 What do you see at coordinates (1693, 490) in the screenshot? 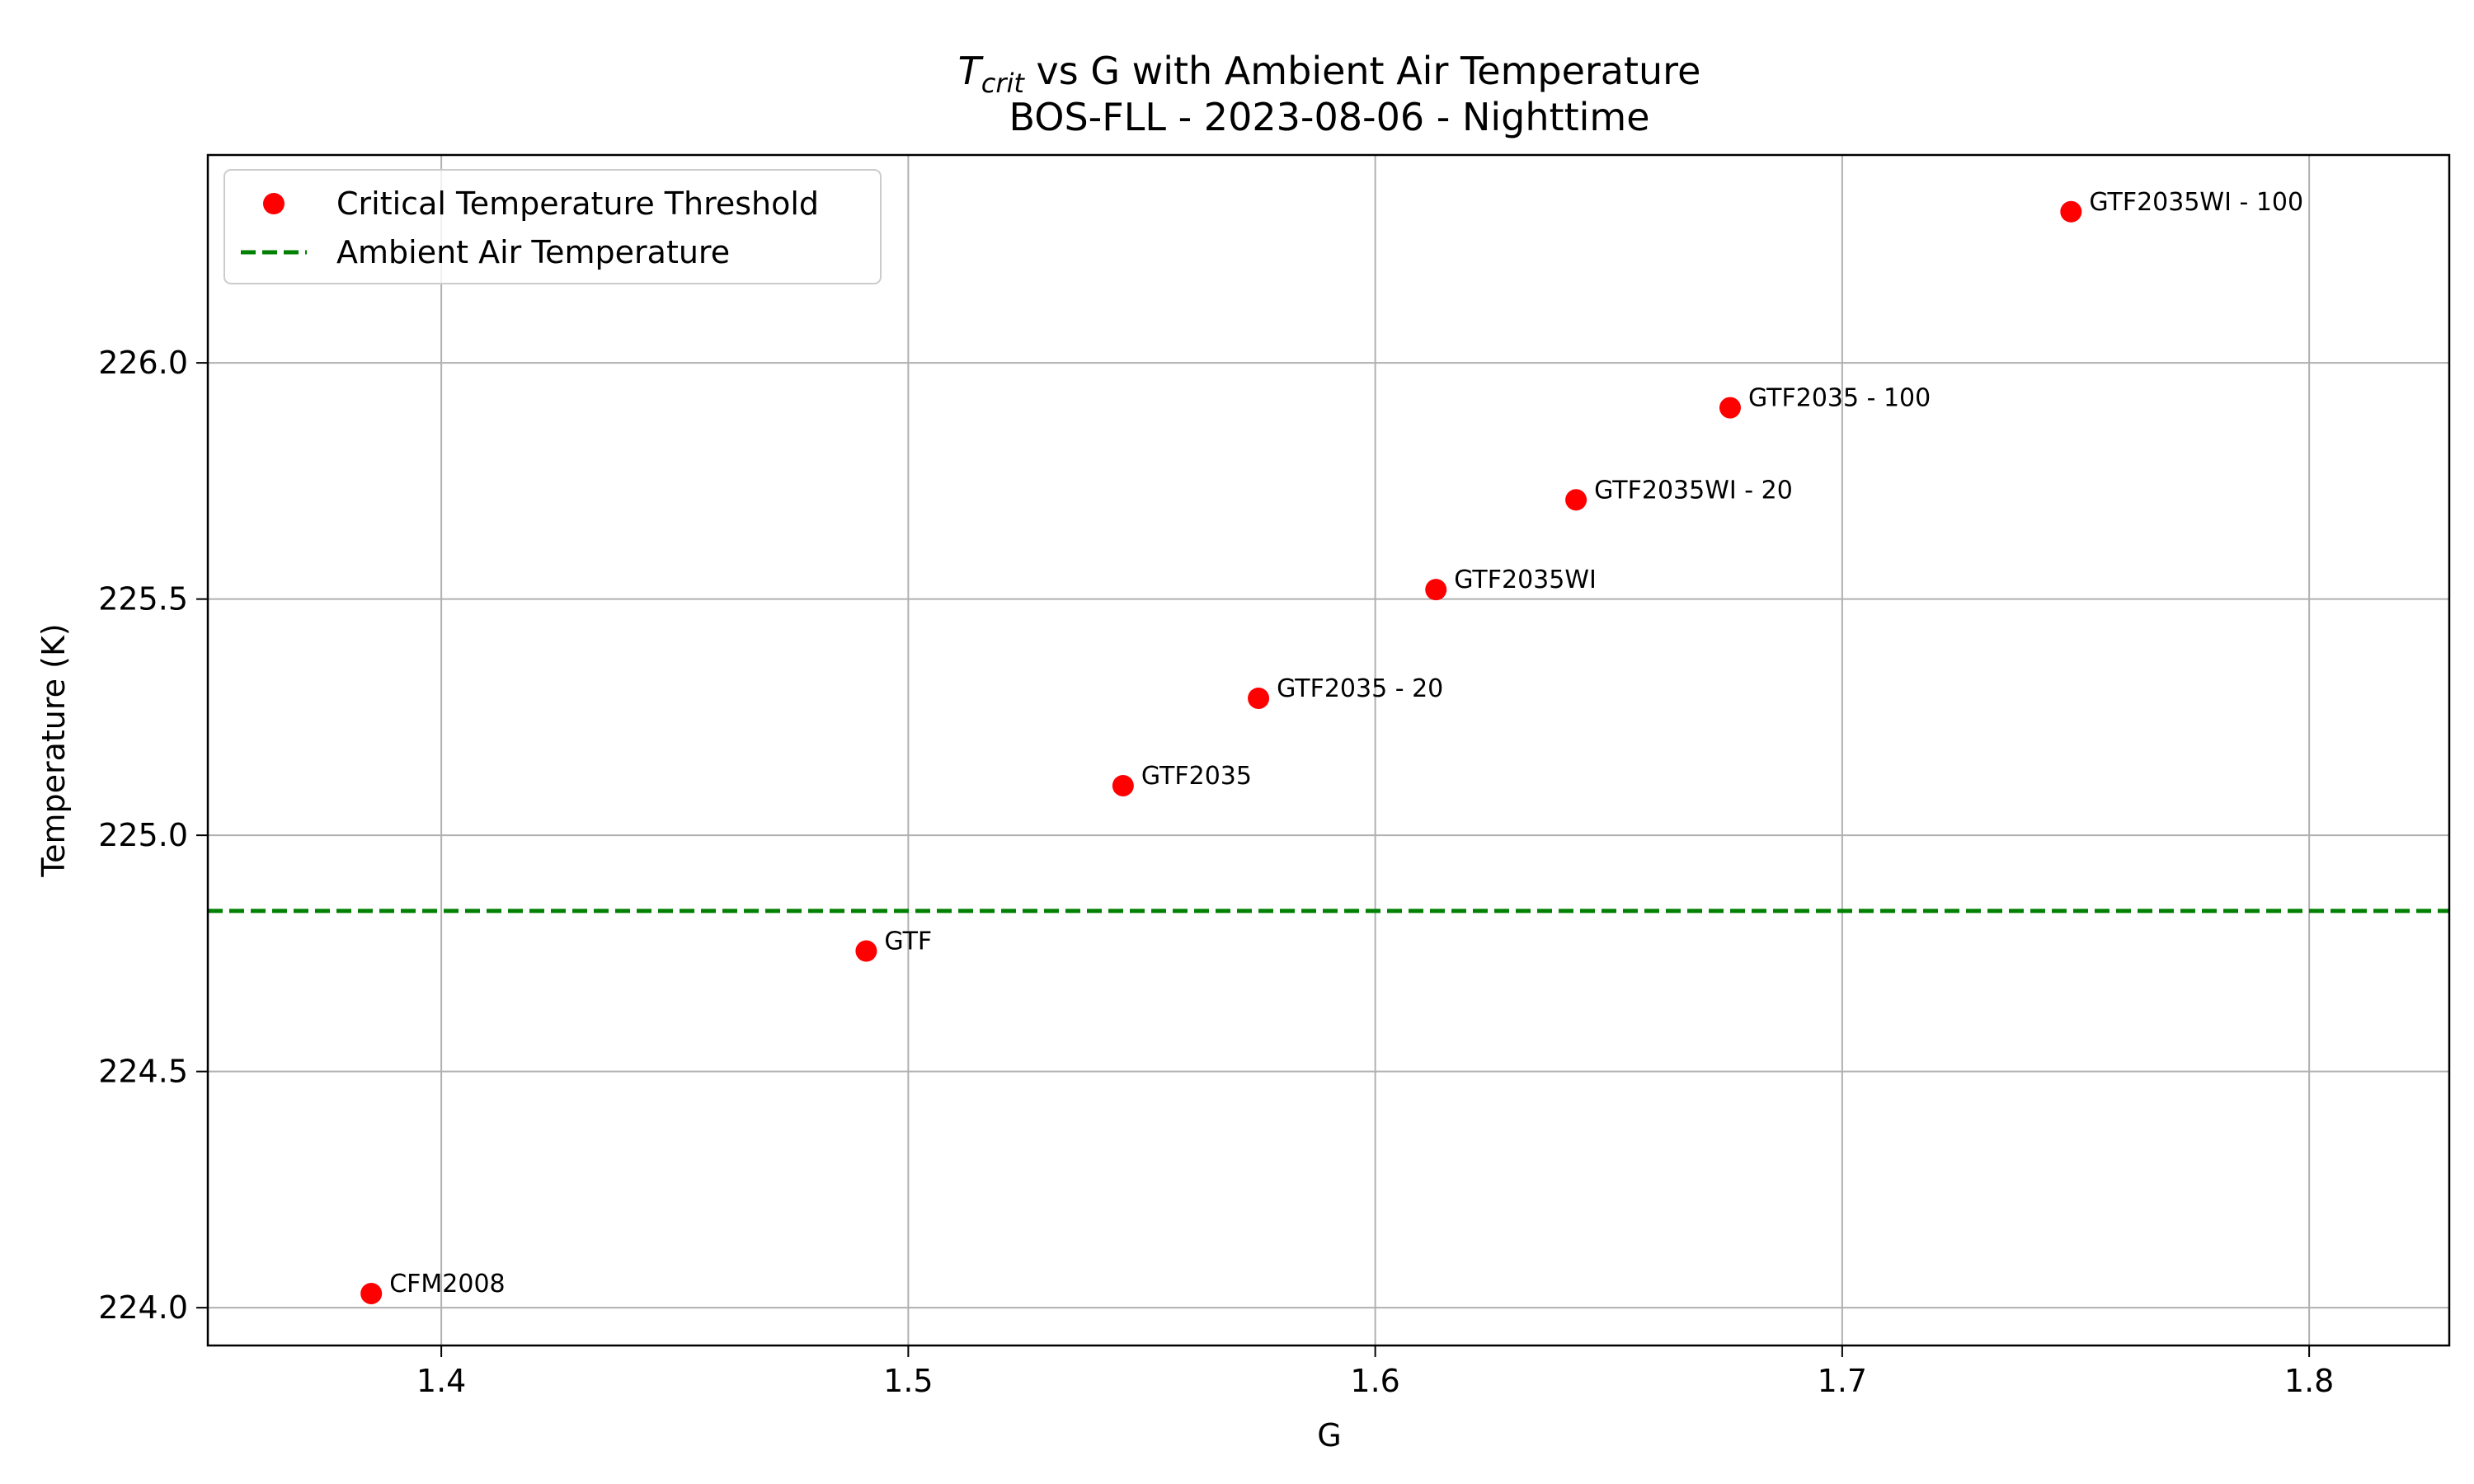
I see `data-point-label: GTF2035WI - 20` at bounding box center [1693, 490].